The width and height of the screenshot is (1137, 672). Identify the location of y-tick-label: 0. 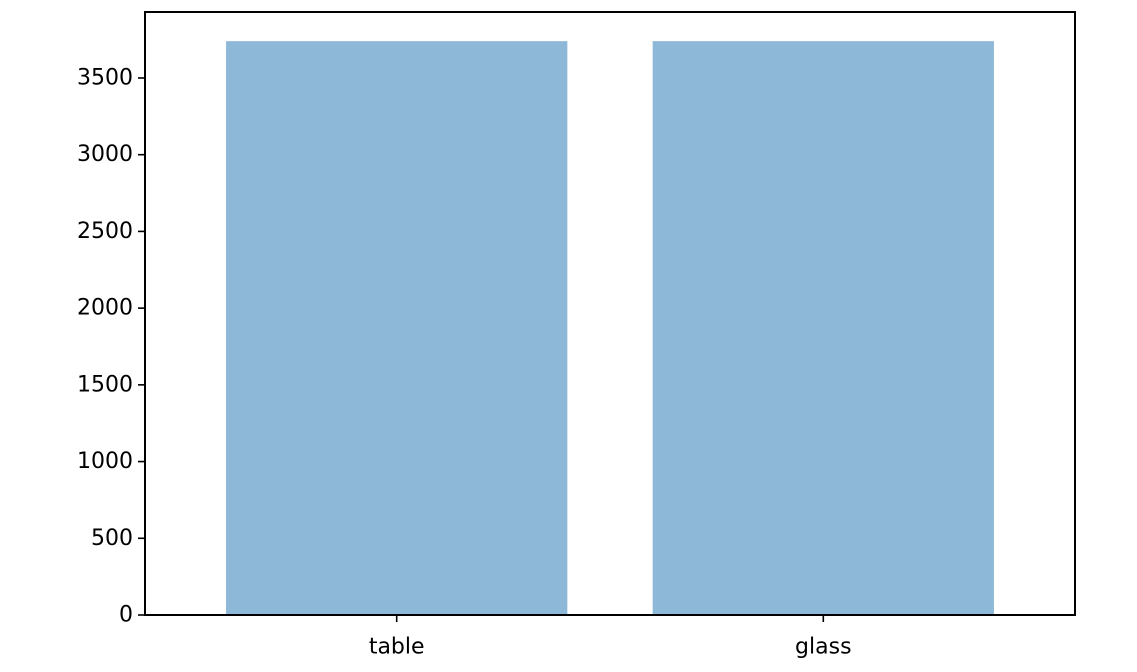
(126, 615).